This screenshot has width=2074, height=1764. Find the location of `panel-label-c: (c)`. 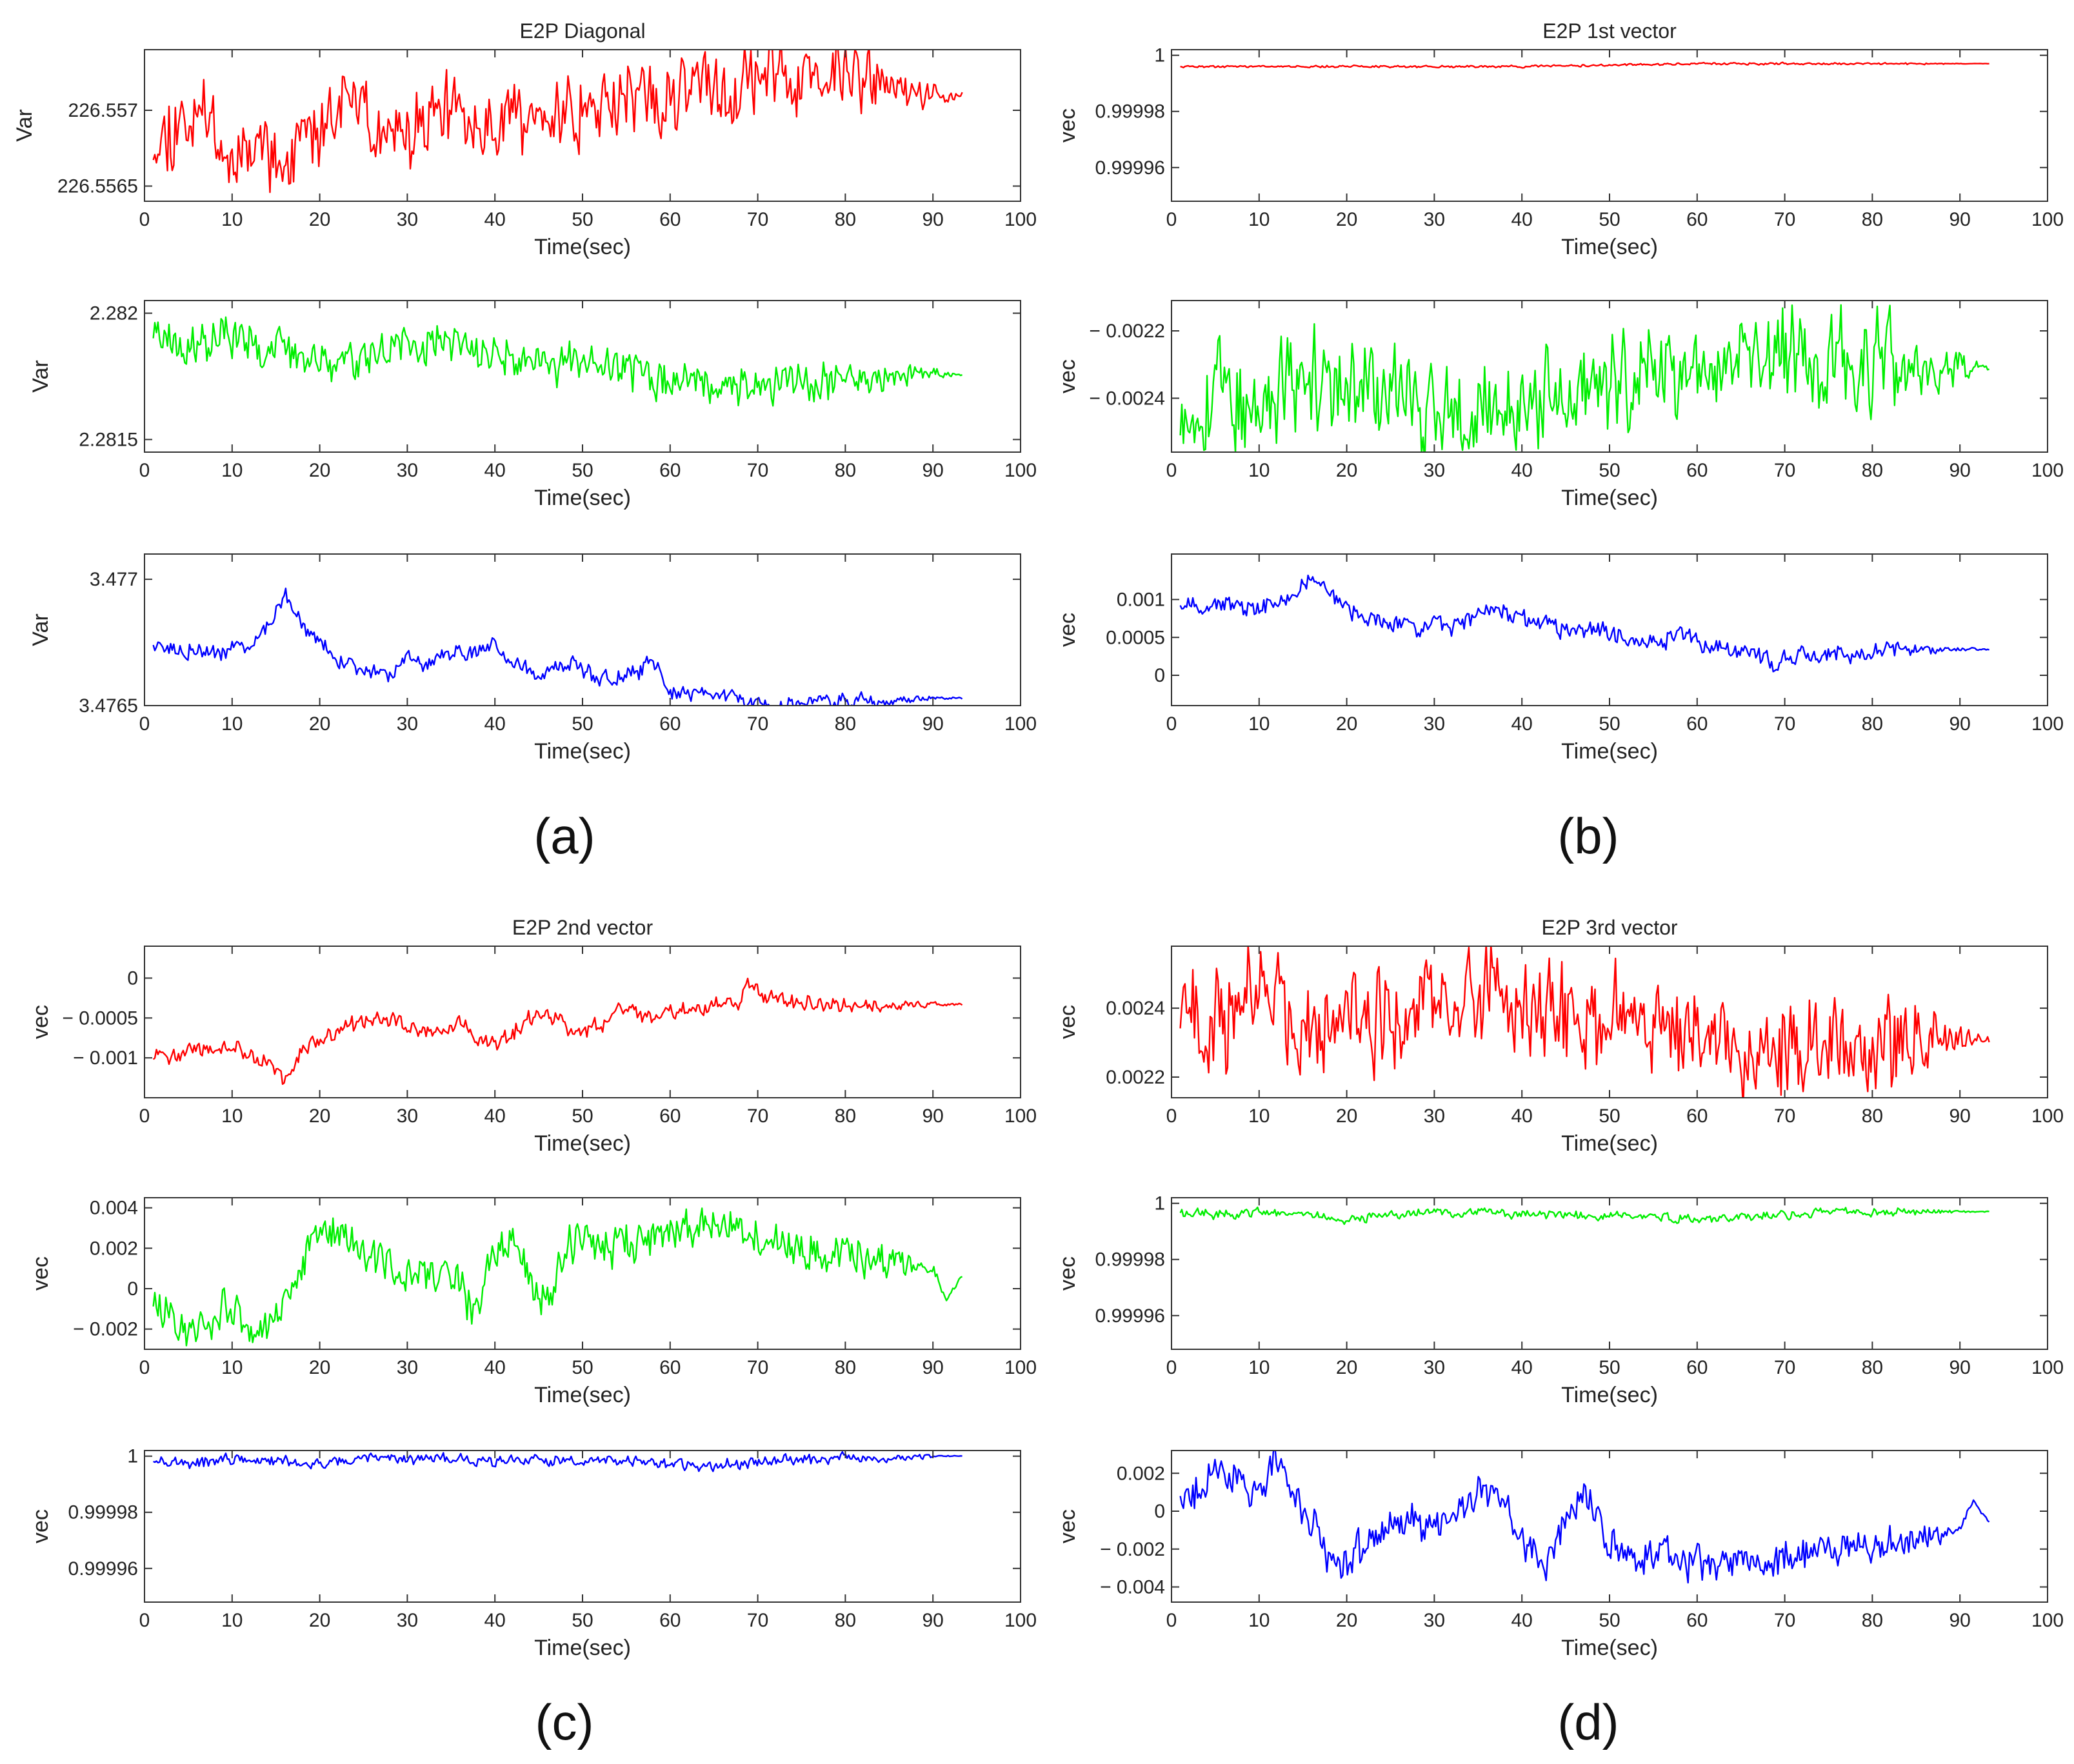

panel-label-c: (c) is located at coordinates (564, 1722).